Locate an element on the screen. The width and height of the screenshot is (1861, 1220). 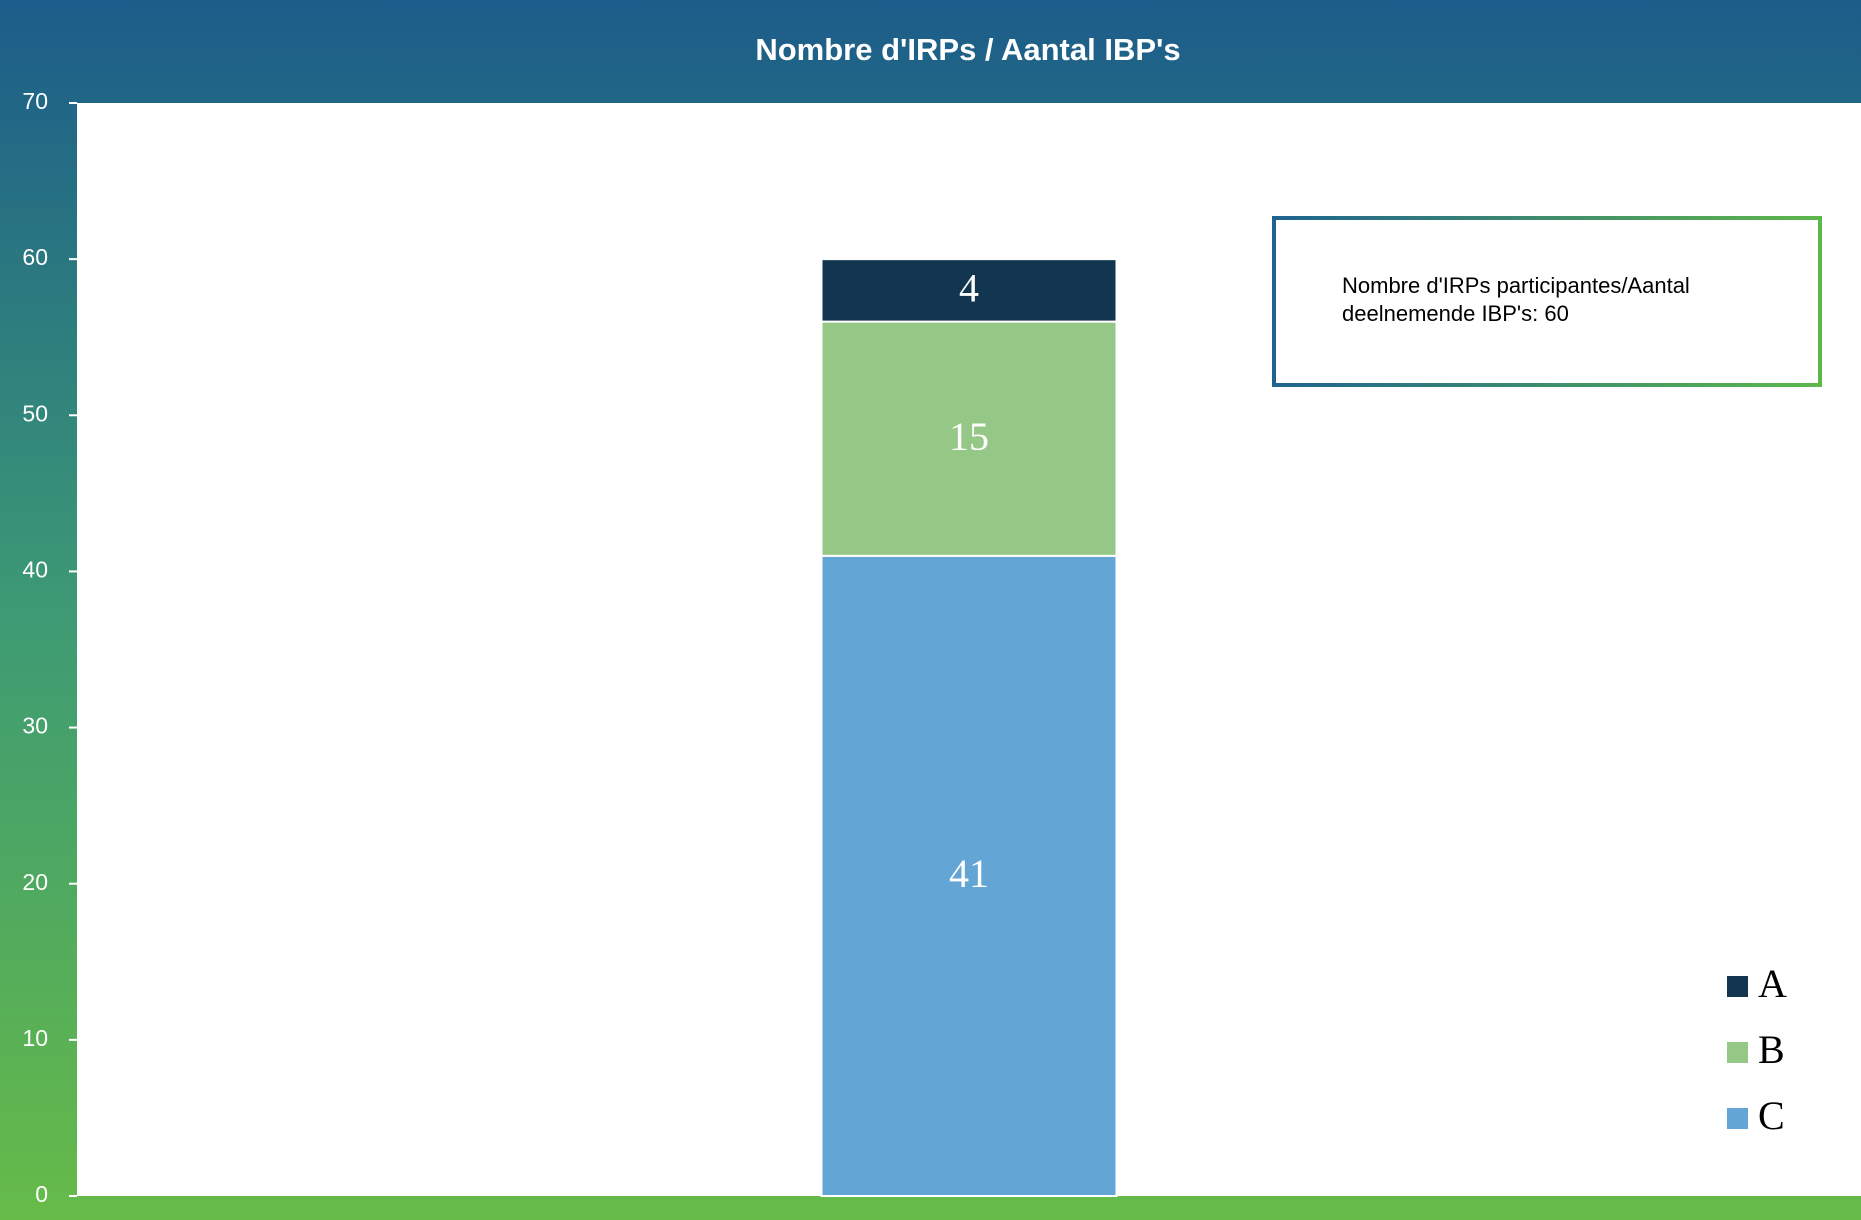
data-label: 15 is located at coordinates (969, 436).